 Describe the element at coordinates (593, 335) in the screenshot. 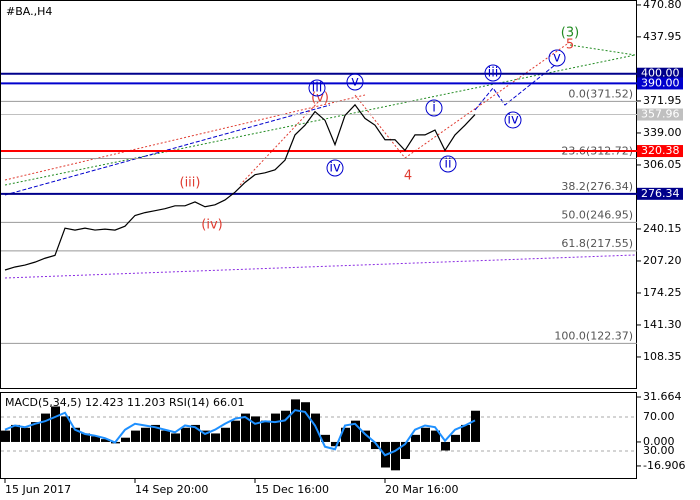

I see `fib-label: 100.0(122.37)` at that location.